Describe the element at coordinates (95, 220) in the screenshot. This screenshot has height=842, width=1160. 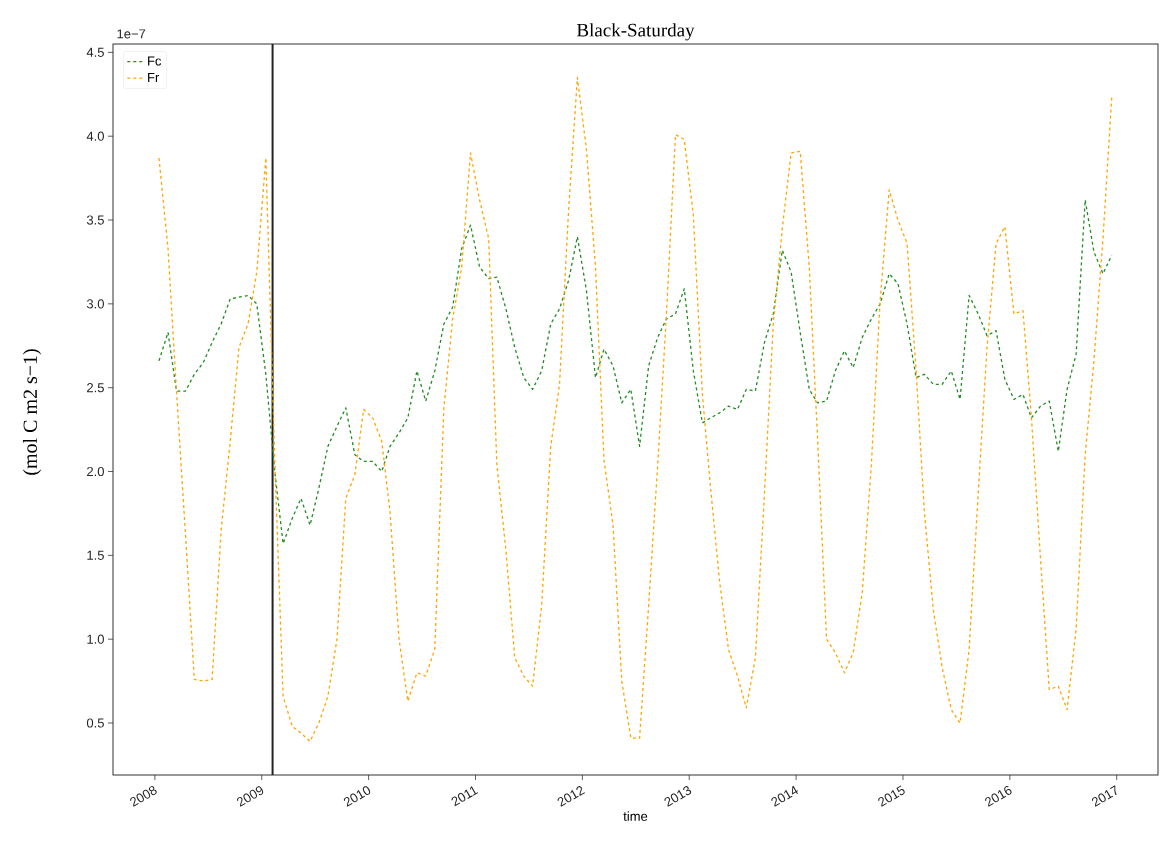
I see `y-tick-label: 3.5` at that location.